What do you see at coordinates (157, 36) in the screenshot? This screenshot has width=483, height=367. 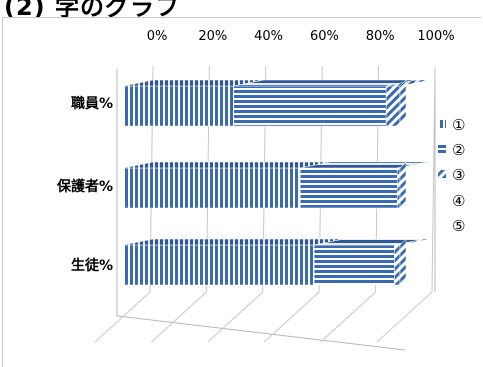 I see `x-tick-label: 0%` at bounding box center [157, 36].